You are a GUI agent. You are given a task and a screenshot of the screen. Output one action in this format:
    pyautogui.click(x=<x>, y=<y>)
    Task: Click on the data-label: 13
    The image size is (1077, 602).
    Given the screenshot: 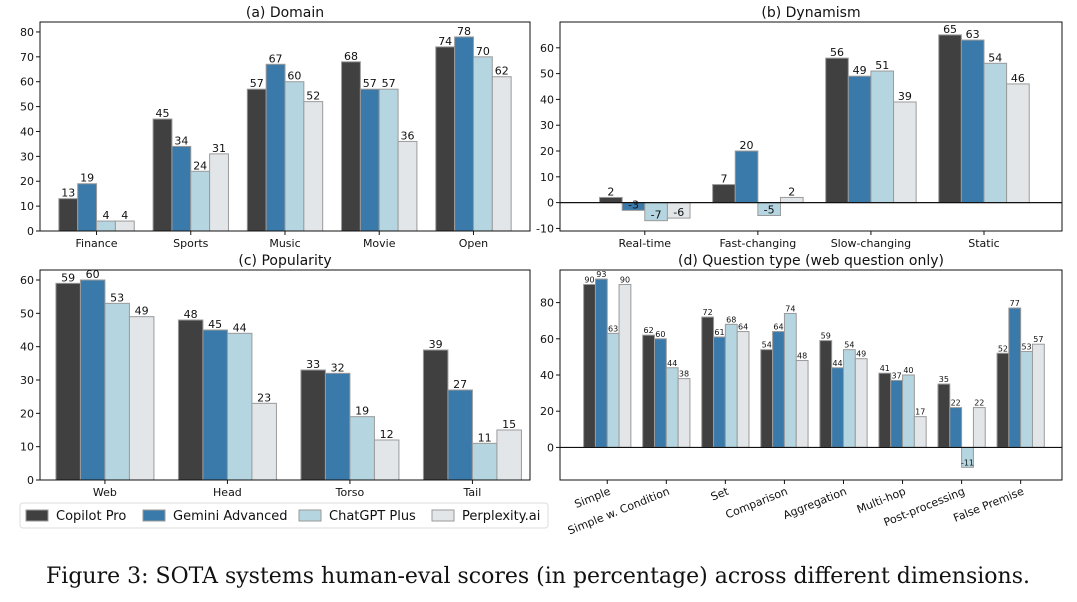 What is the action you would take?
    pyautogui.click(x=68, y=193)
    